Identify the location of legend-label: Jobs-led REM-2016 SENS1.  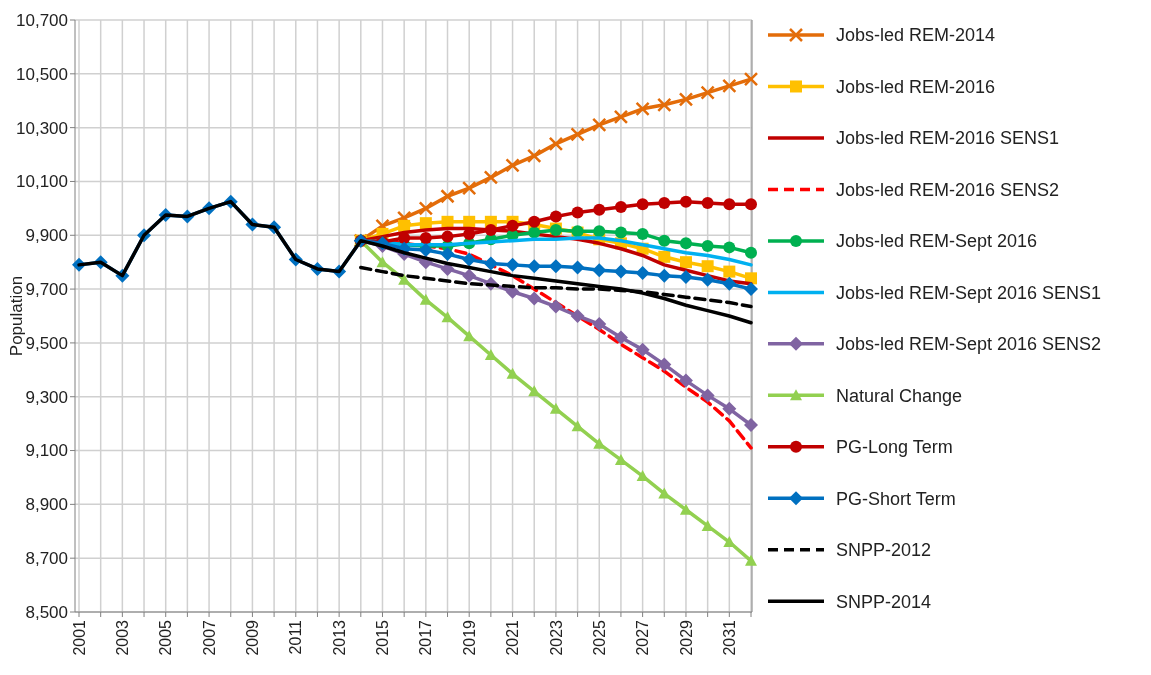
(948, 138).